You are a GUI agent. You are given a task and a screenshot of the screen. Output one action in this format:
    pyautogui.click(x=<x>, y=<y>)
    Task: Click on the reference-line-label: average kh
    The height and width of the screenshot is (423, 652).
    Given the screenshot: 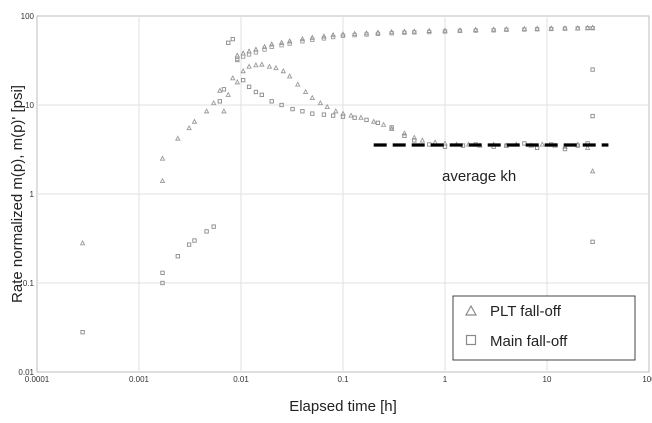 What is the action you would take?
    pyautogui.click(x=479, y=176)
    